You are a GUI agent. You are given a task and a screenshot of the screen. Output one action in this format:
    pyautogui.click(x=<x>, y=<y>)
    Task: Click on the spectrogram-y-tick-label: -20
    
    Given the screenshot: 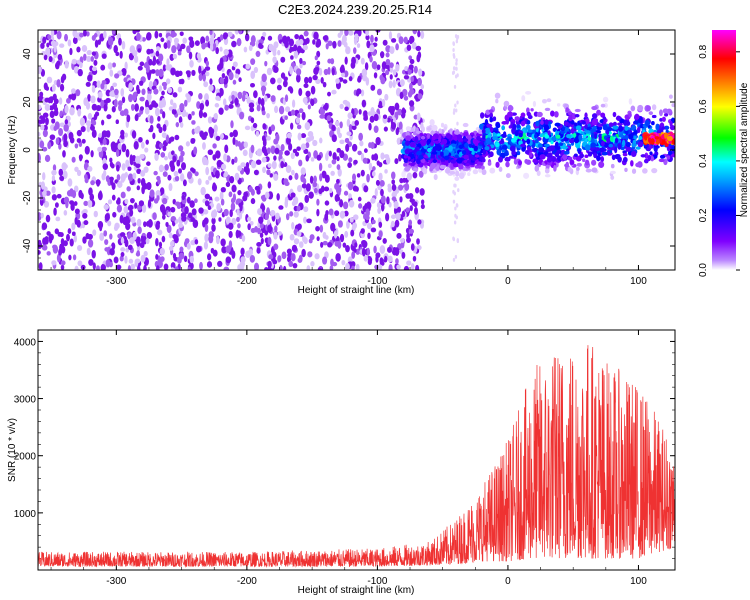 What is the action you would take?
    pyautogui.click(x=27, y=197)
    